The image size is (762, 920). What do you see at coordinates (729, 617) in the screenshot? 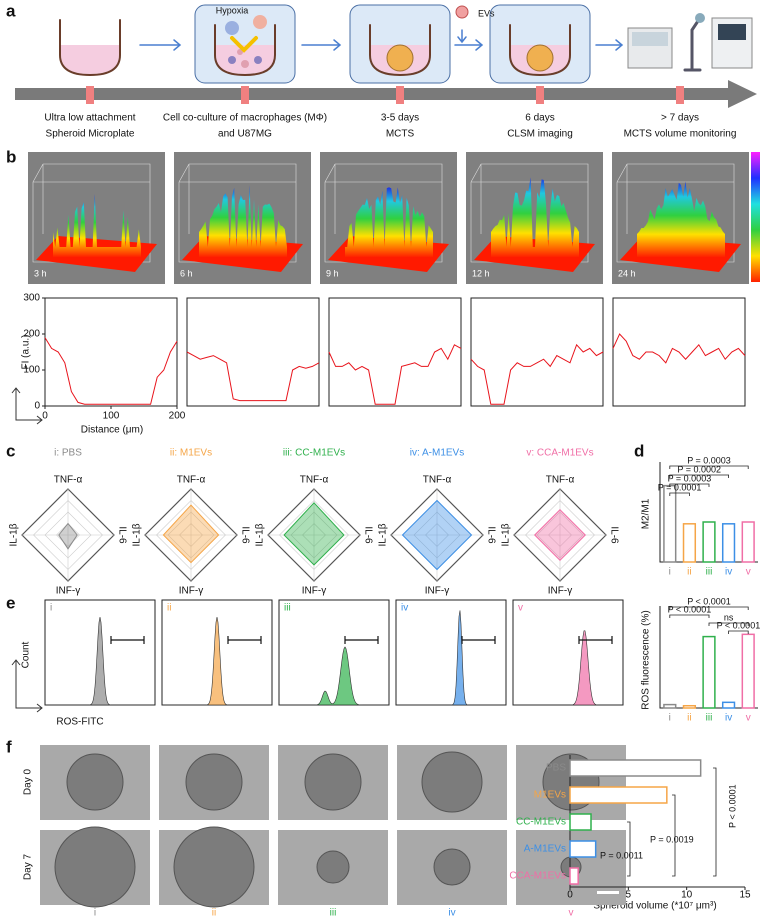
I see `annotation: ns` at bounding box center [729, 617].